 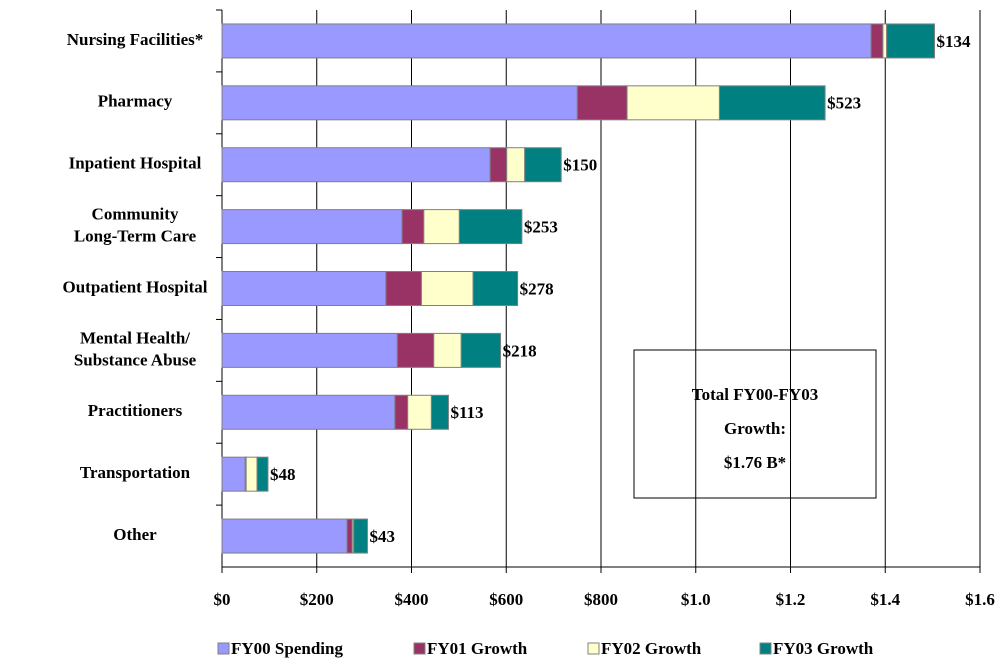 I want to click on y-tick-label: Community, so click(x=135, y=214).